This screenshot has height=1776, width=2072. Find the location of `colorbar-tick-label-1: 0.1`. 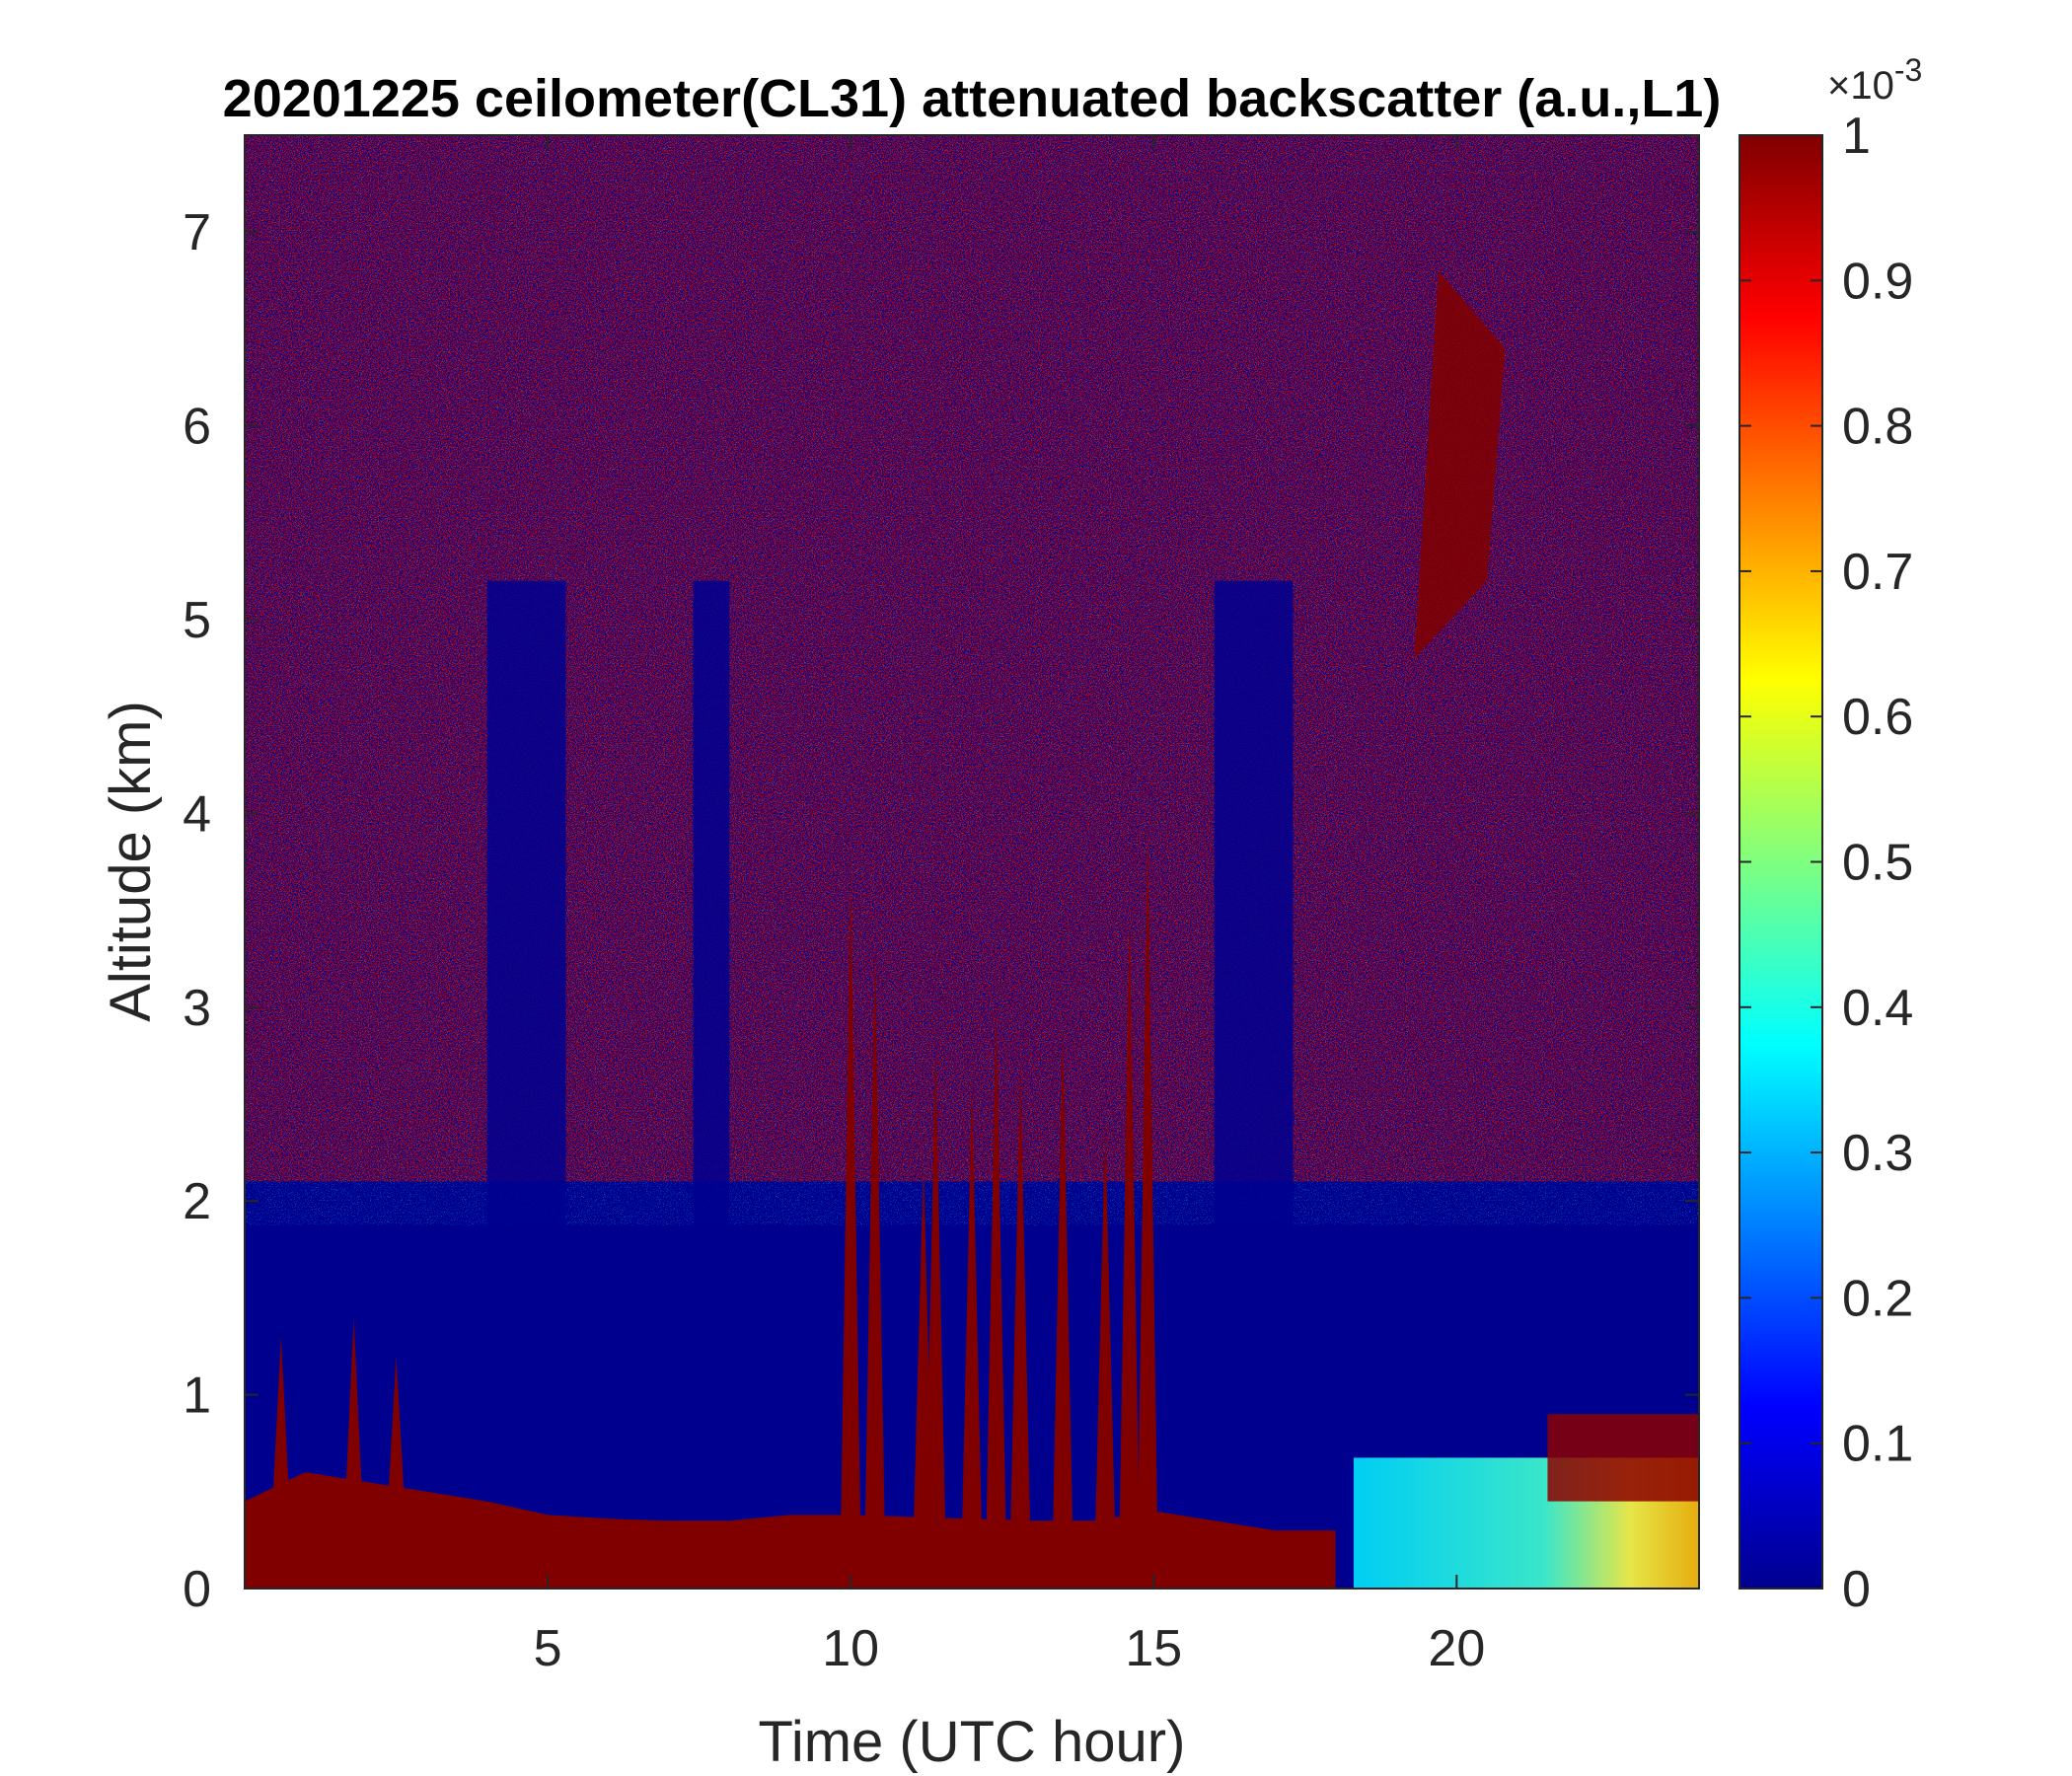

colorbar-tick-label-1: 0.1 is located at coordinates (1877, 1445).